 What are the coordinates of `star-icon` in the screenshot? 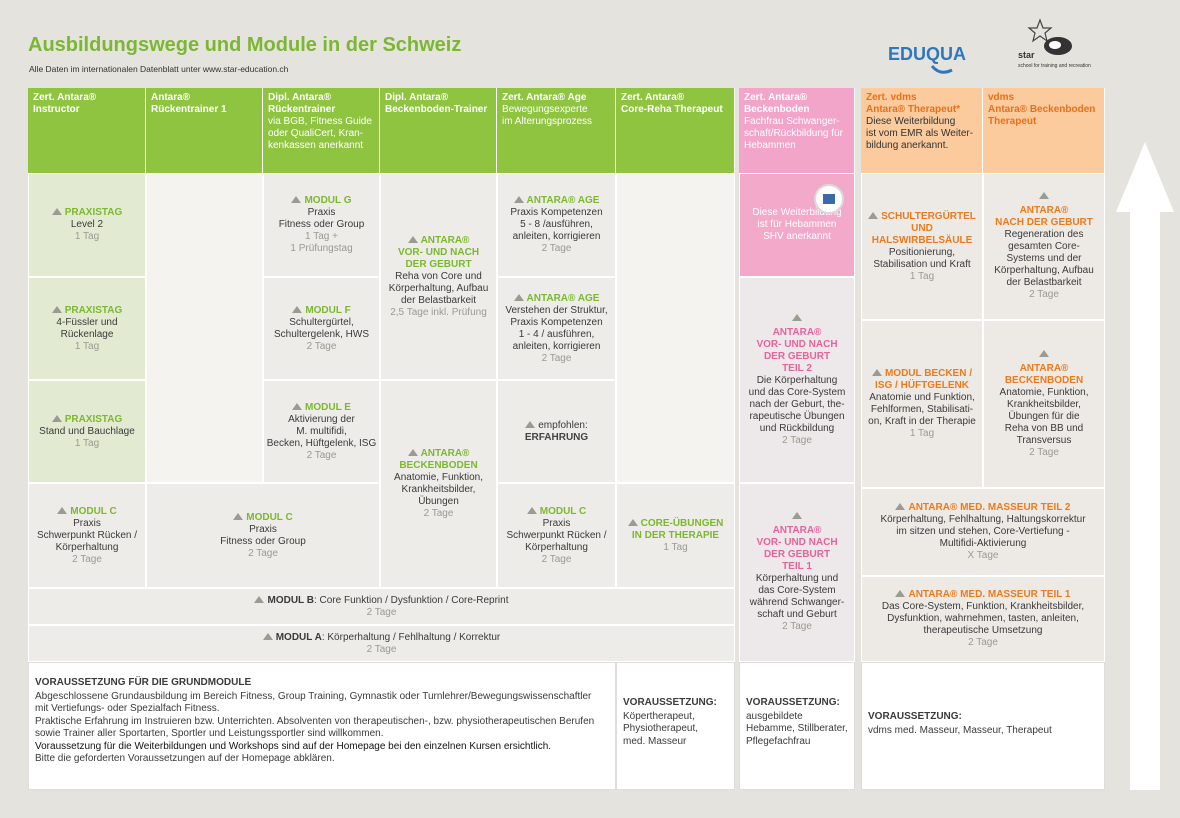 It's located at (1040, 30).